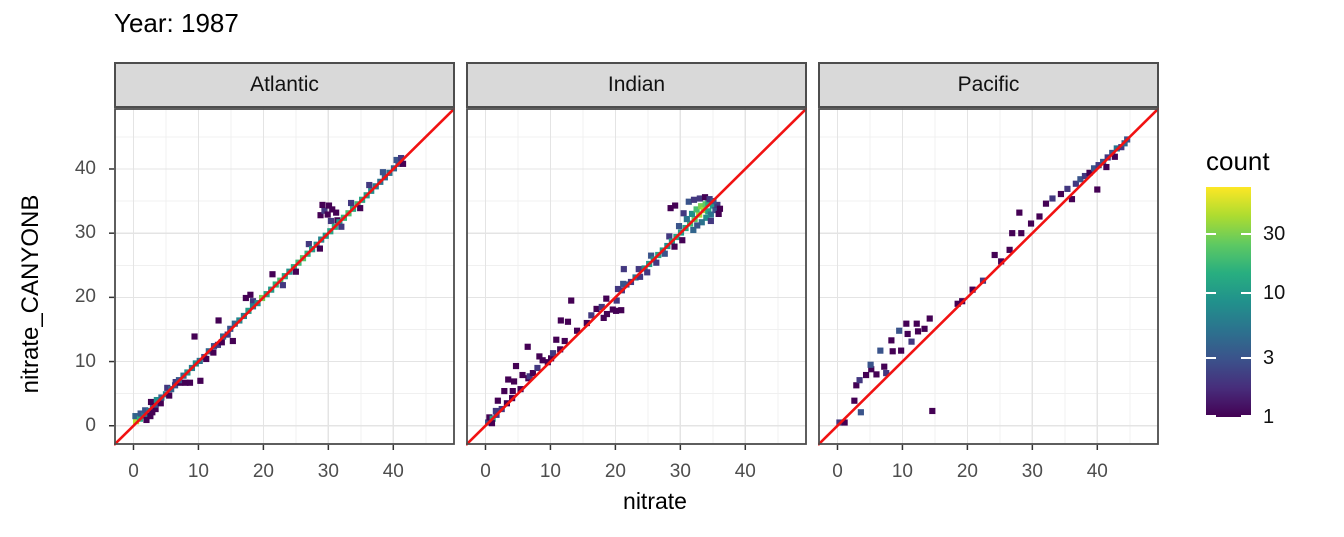  What do you see at coordinates (85, 361) in the screenshot?
I see `y-tick-label: 10` at bounding box center [85, 361].